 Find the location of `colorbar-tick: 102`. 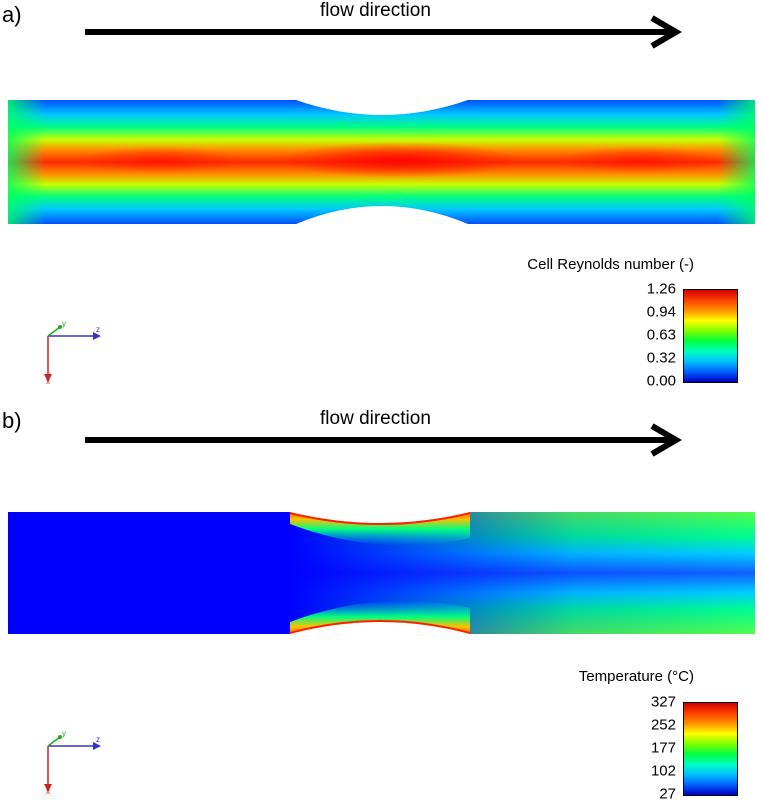

colorbar-tick: 102 is located at coordinates (663, 771).